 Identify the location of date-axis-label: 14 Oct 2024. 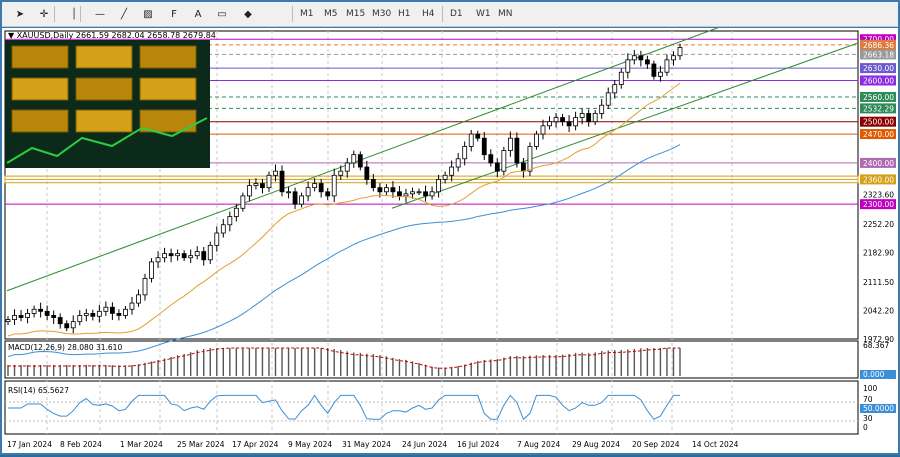
(715, 444).